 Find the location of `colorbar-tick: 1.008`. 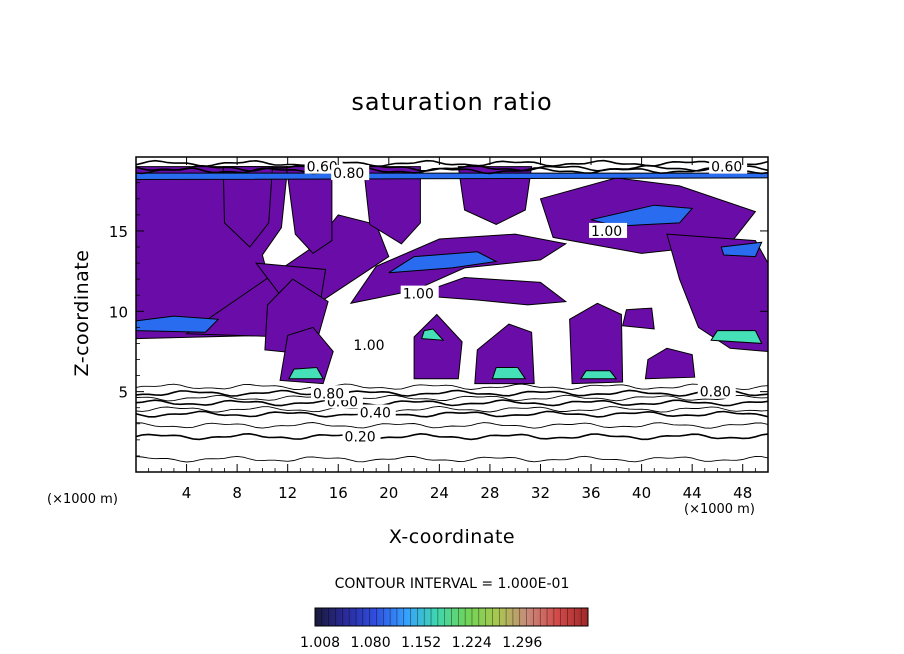

colorbar-tick: 1.008 is located at coordinates (320, 643).